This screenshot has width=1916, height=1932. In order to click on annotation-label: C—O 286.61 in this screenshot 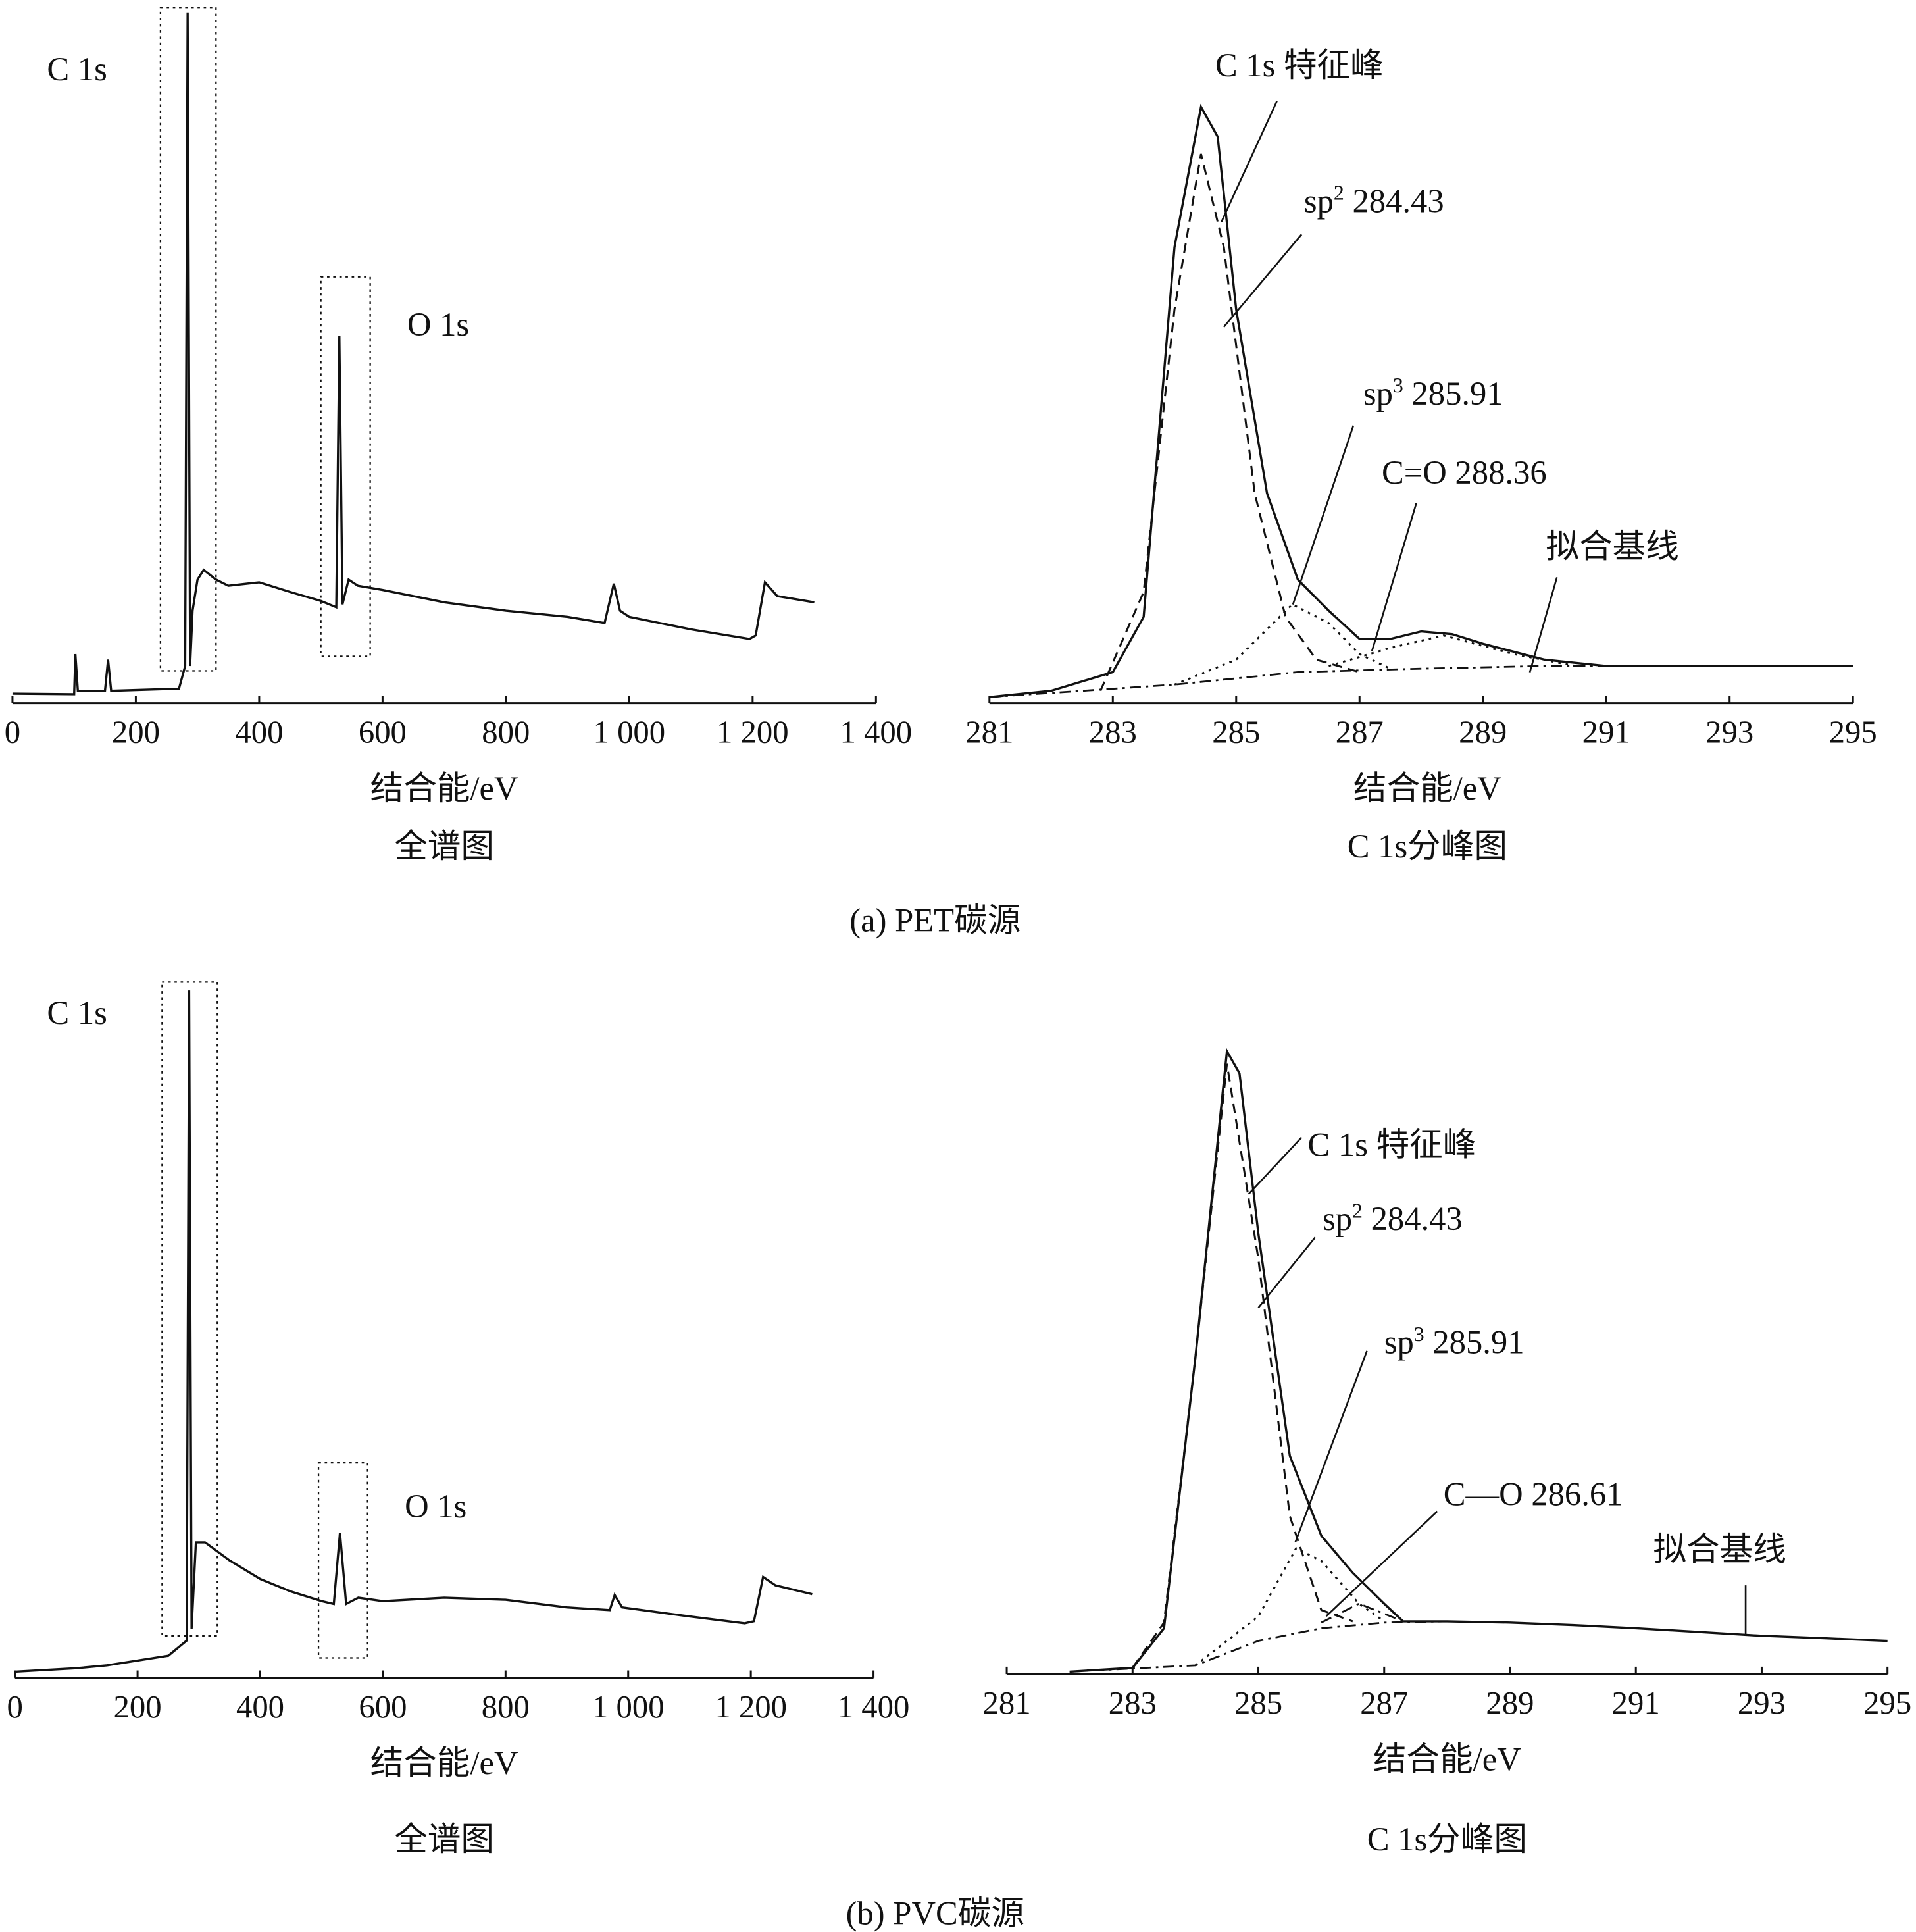, I will do `click(1533, 1494)`.